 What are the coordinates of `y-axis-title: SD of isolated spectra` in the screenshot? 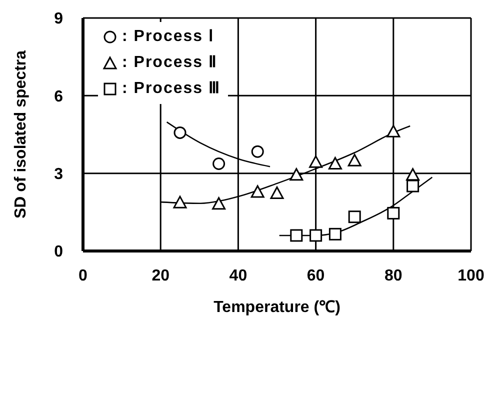 It's located at (21, 134).